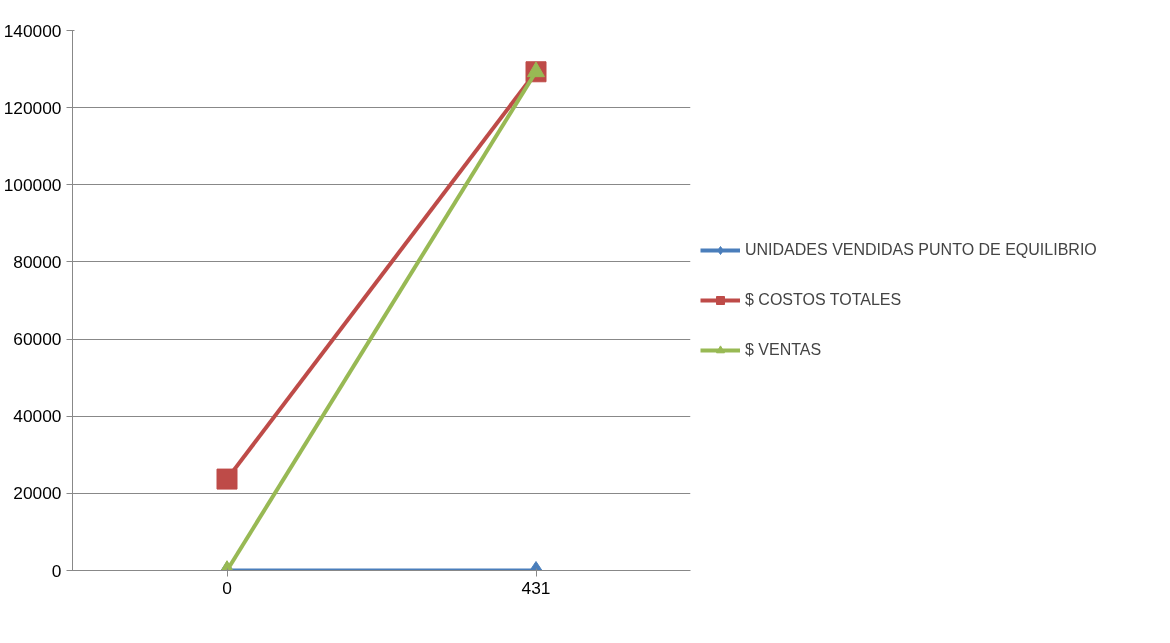 The image size is (1170, 643). What do you see at coordinates (32, 30) in the screenshot?
I see `y-tick-label: 140000` at bounding box center [32, 30].